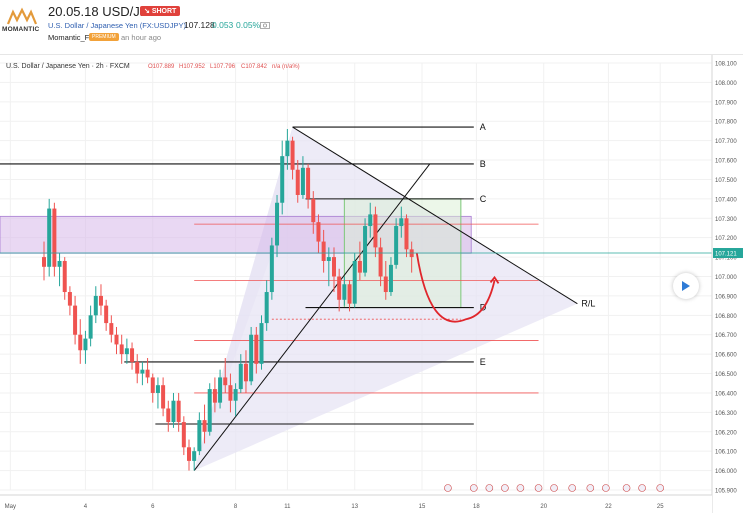  What do you see at coordinates (726, 239) in the screenshot?
I see `price-tick-label: 107.200` at bounding box center [726, 239].